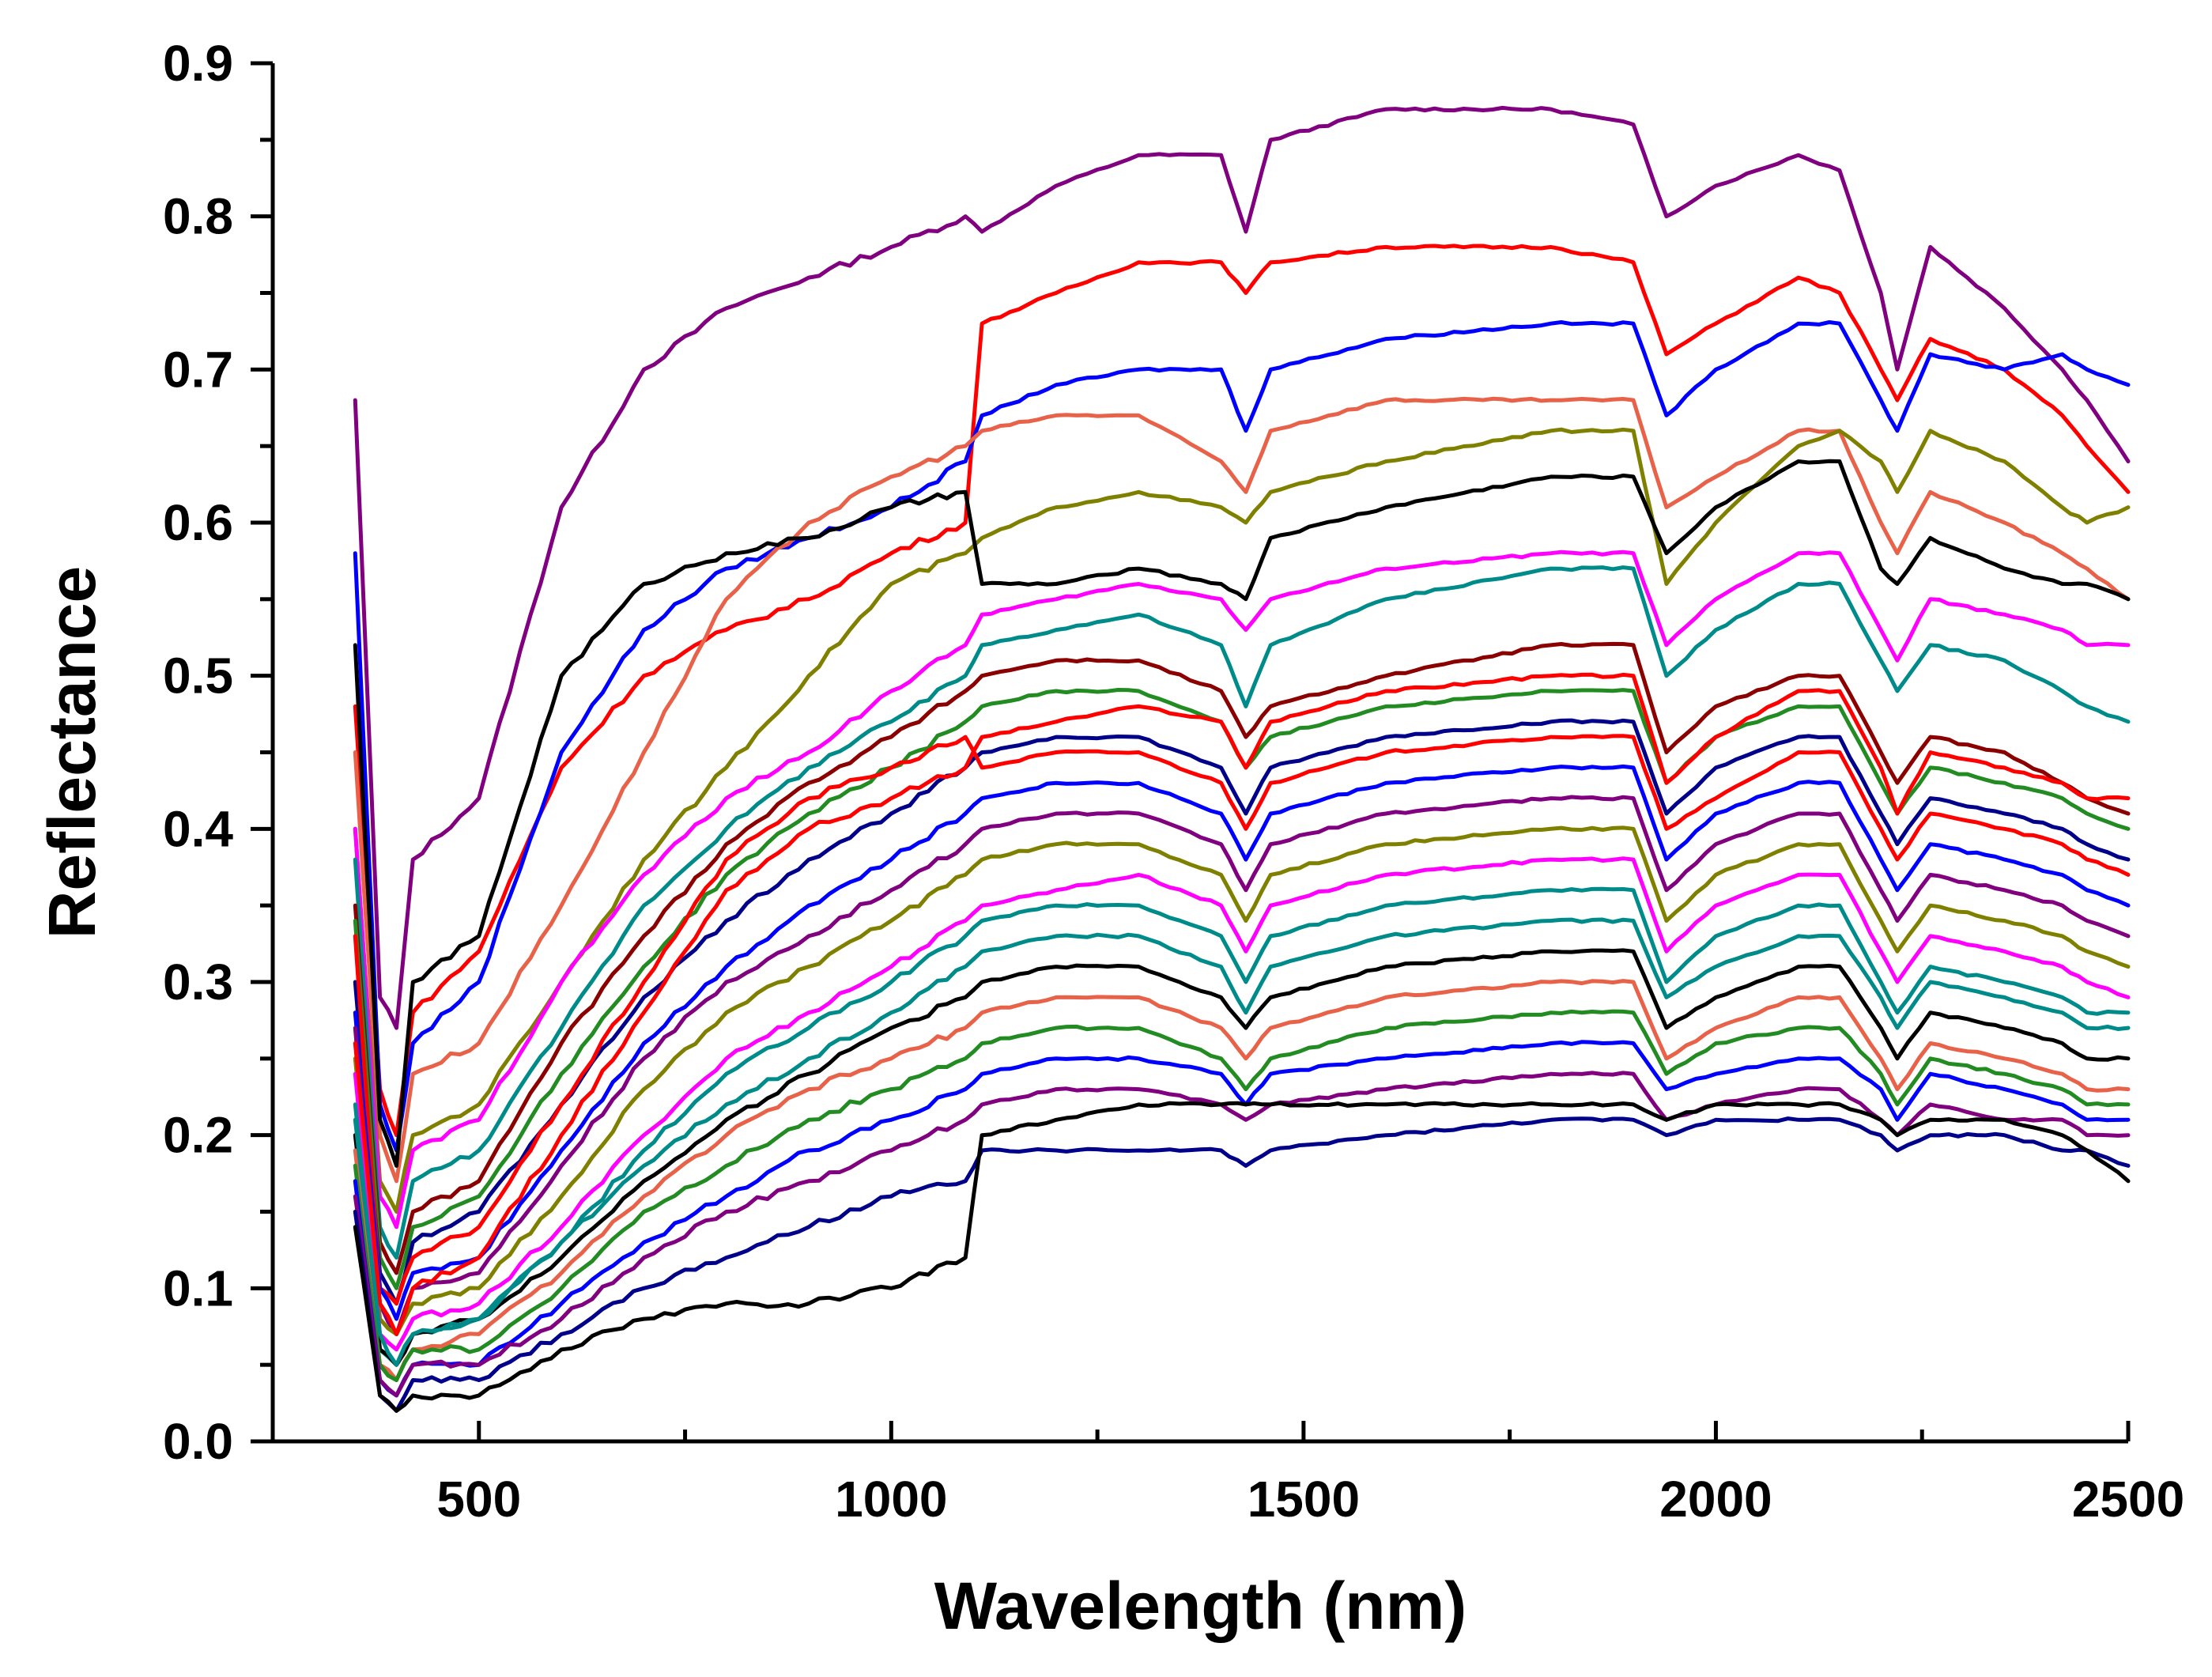  Describe the element at coordinates (1304, 1499) in the screenshot. I see `x-tick-label: 1500` at that location.